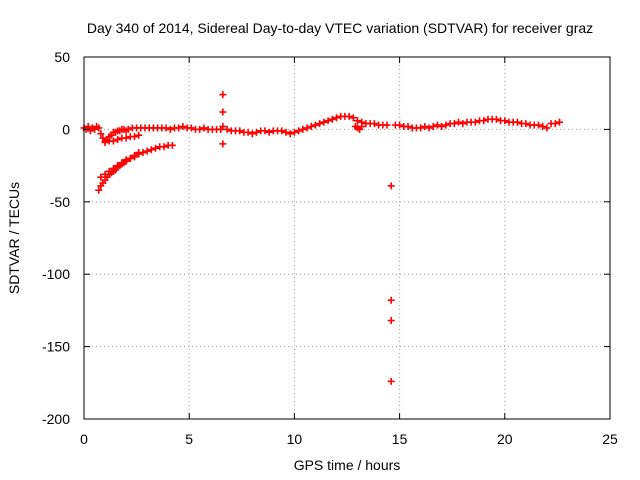 The height and width of the screenshot is (480, 640). I want to click on x-axis-label: GPS time / hours, so click(347, 465).